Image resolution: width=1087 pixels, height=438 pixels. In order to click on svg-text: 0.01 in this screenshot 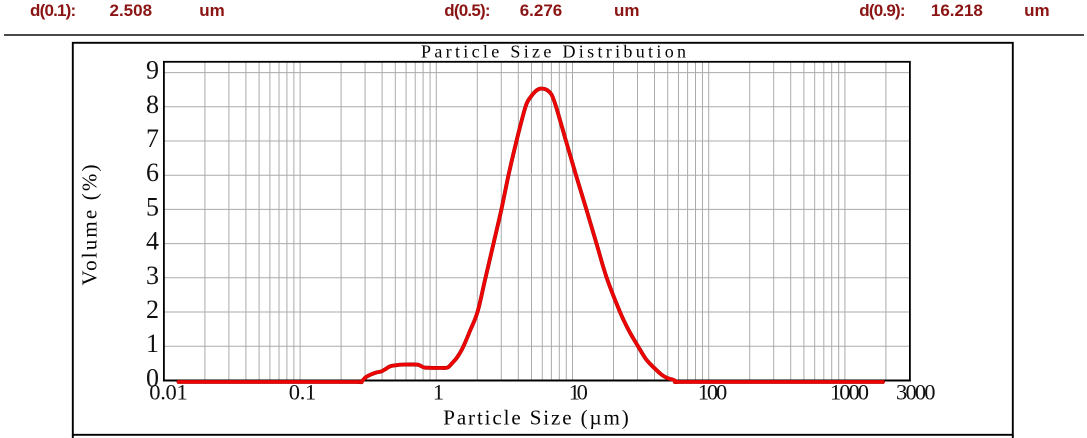, I will do `click(168, 392)`.